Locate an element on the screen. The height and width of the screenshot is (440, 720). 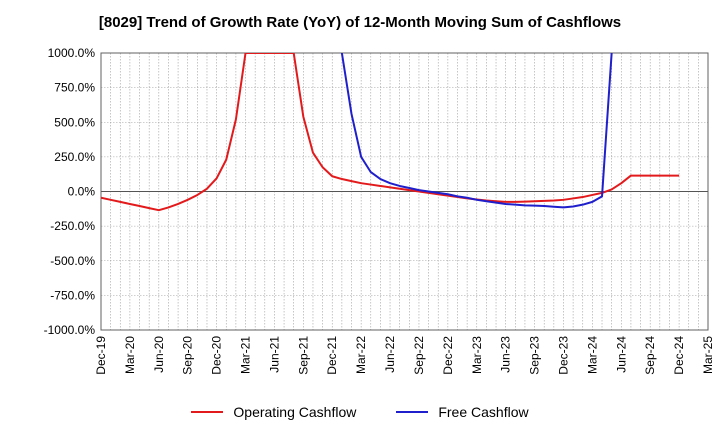
x-tick-label: Mar-23 is located at coordinates (477, 355).